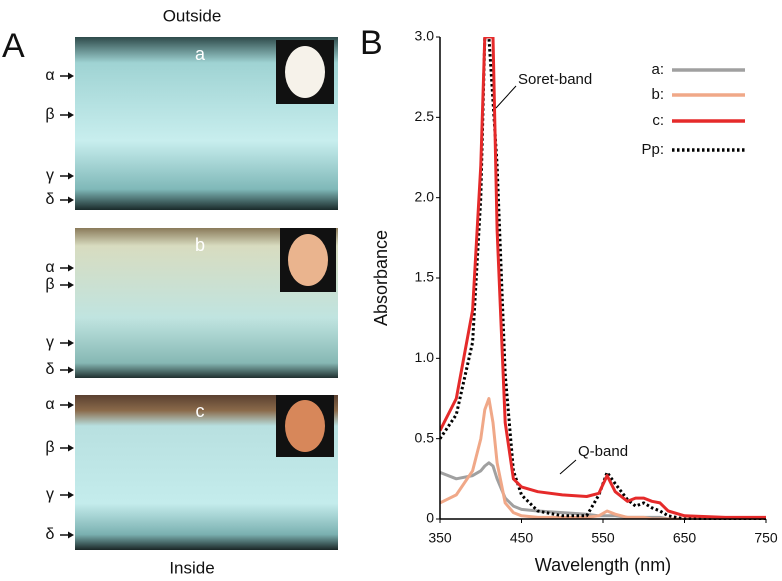  I want to click on y-tick-label: 2.5, so click(425, 116).